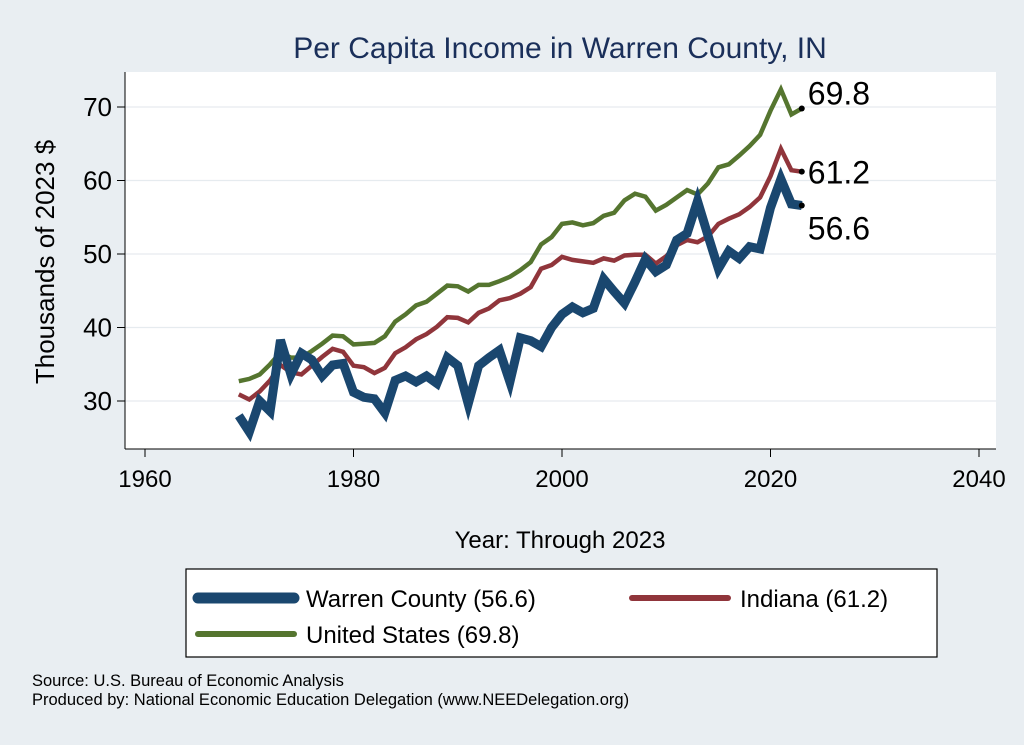  What do you see at coordinates (188, 681) in the screenshot?
I see `source-note: Source: U.S. Bureau of Economic Analysis` at bounding box center [188, 681].